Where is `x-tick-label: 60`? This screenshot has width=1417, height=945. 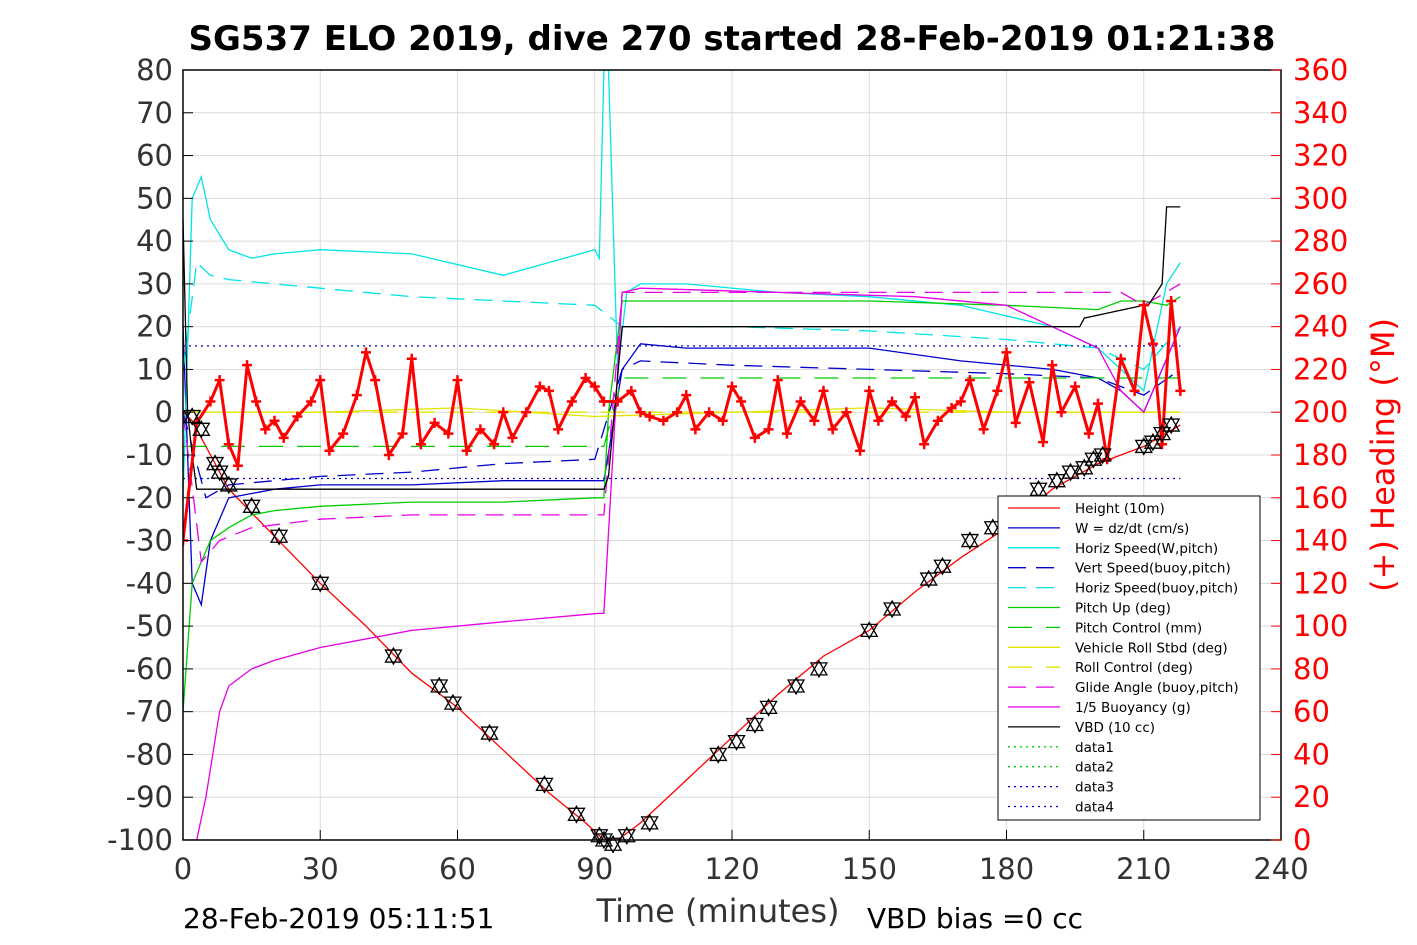 x-tick-label: 60 is located at coordinates (457, 869).